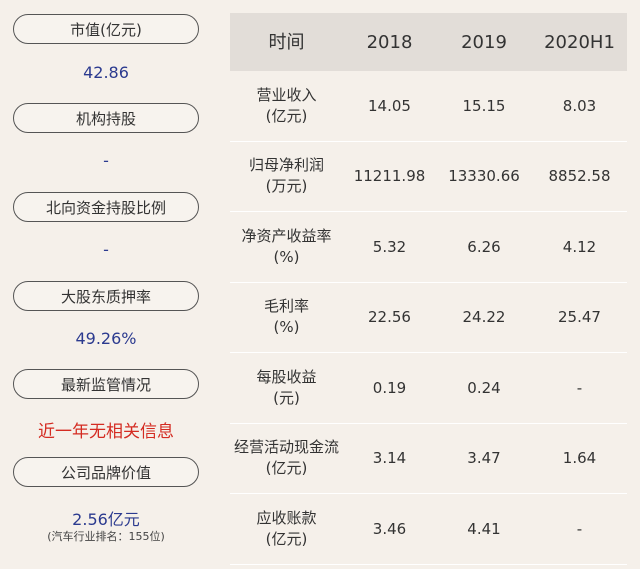 Image resolution: width=640 pixels, height=569 pixels. What do you see at coordinates (286, 528) in the screenshot?
I see `row-label: 应收账款 (亿元)` at bounding box center [286, 528].